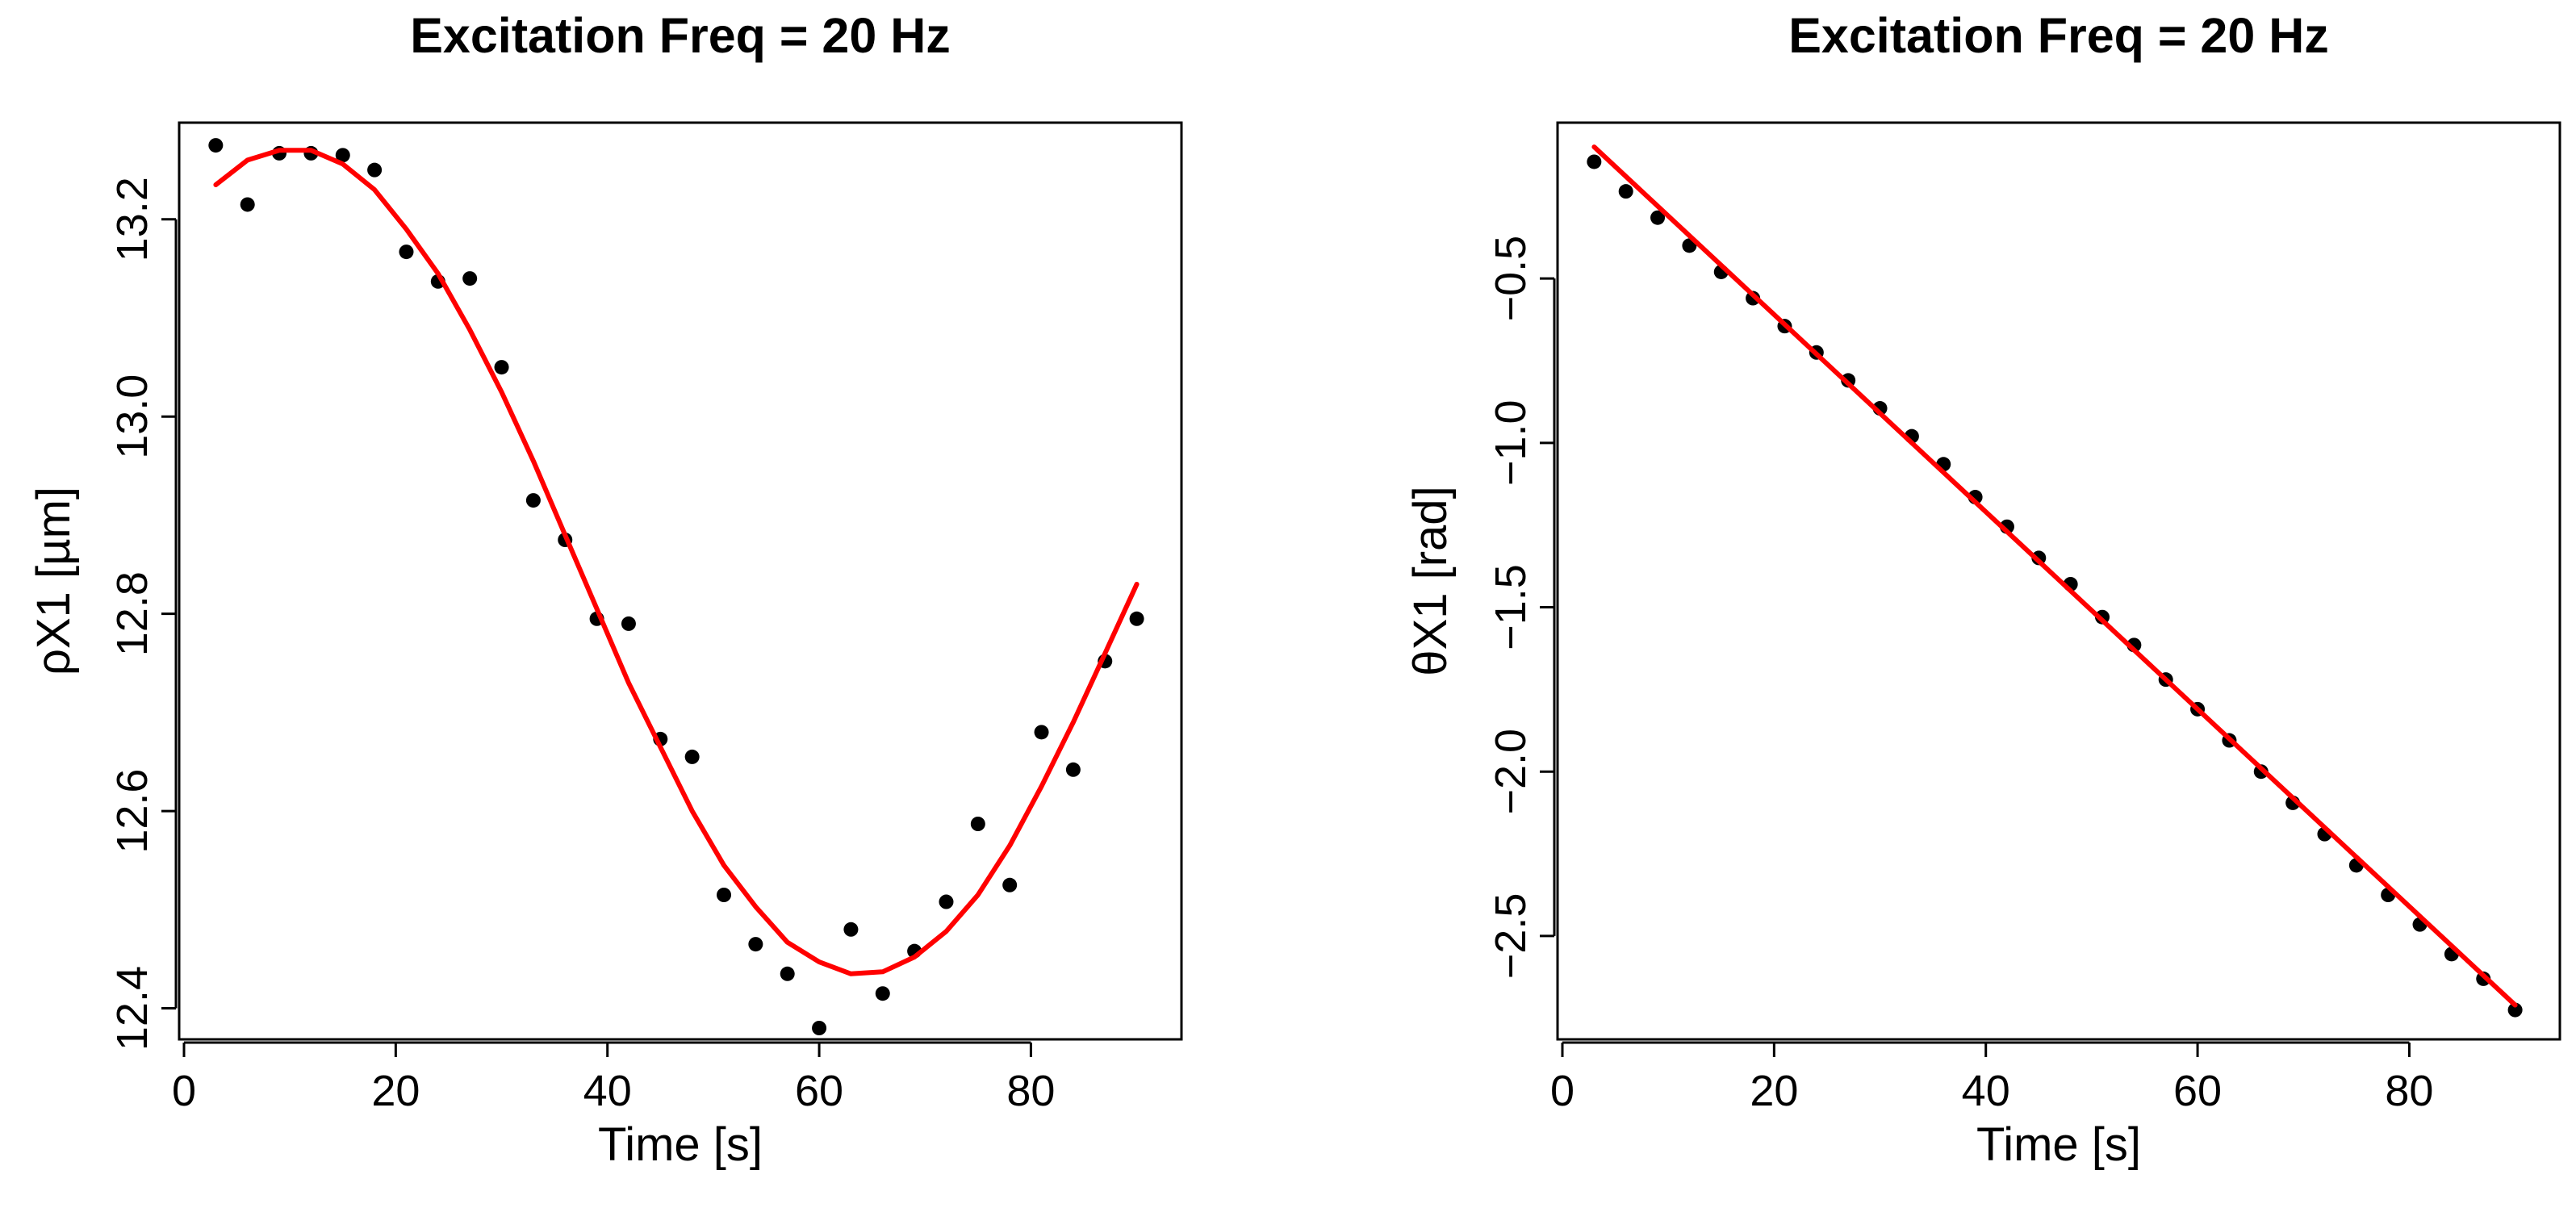 This screenshot has height=1208, width=2576. What do you see at coordinates (1511, 607) in the screenshot?
I see `y-tick-label: −1.5` at bounding box center [1511, 607].